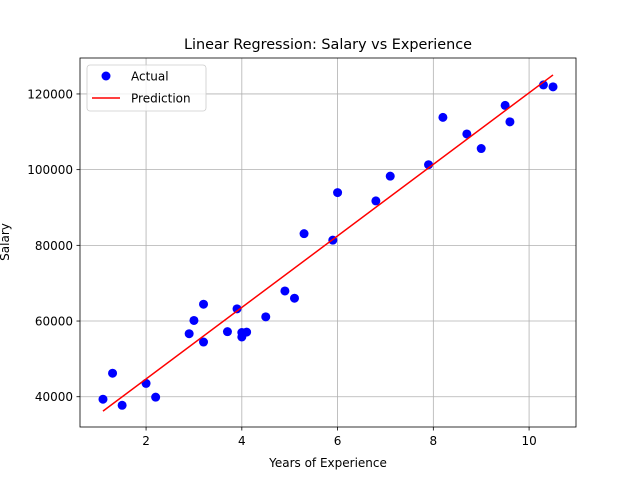 The image size is (640, 480). Describe the element at coordinates (6, 242) in the screenshot. I see `y-axis-label: Salary` at that location.